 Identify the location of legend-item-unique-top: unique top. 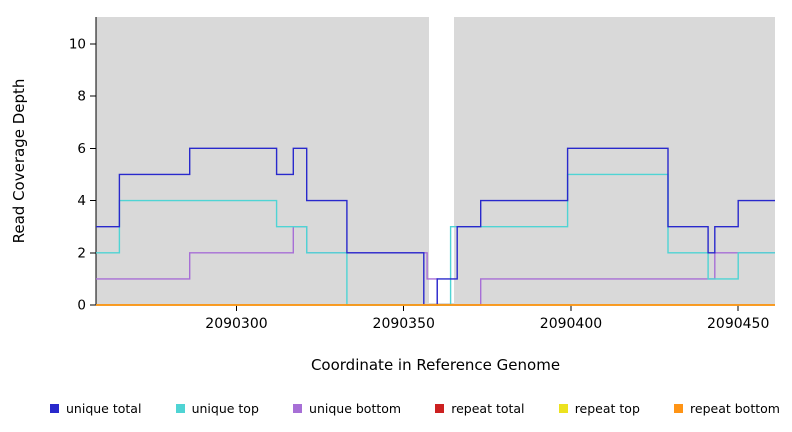
(217, 408).